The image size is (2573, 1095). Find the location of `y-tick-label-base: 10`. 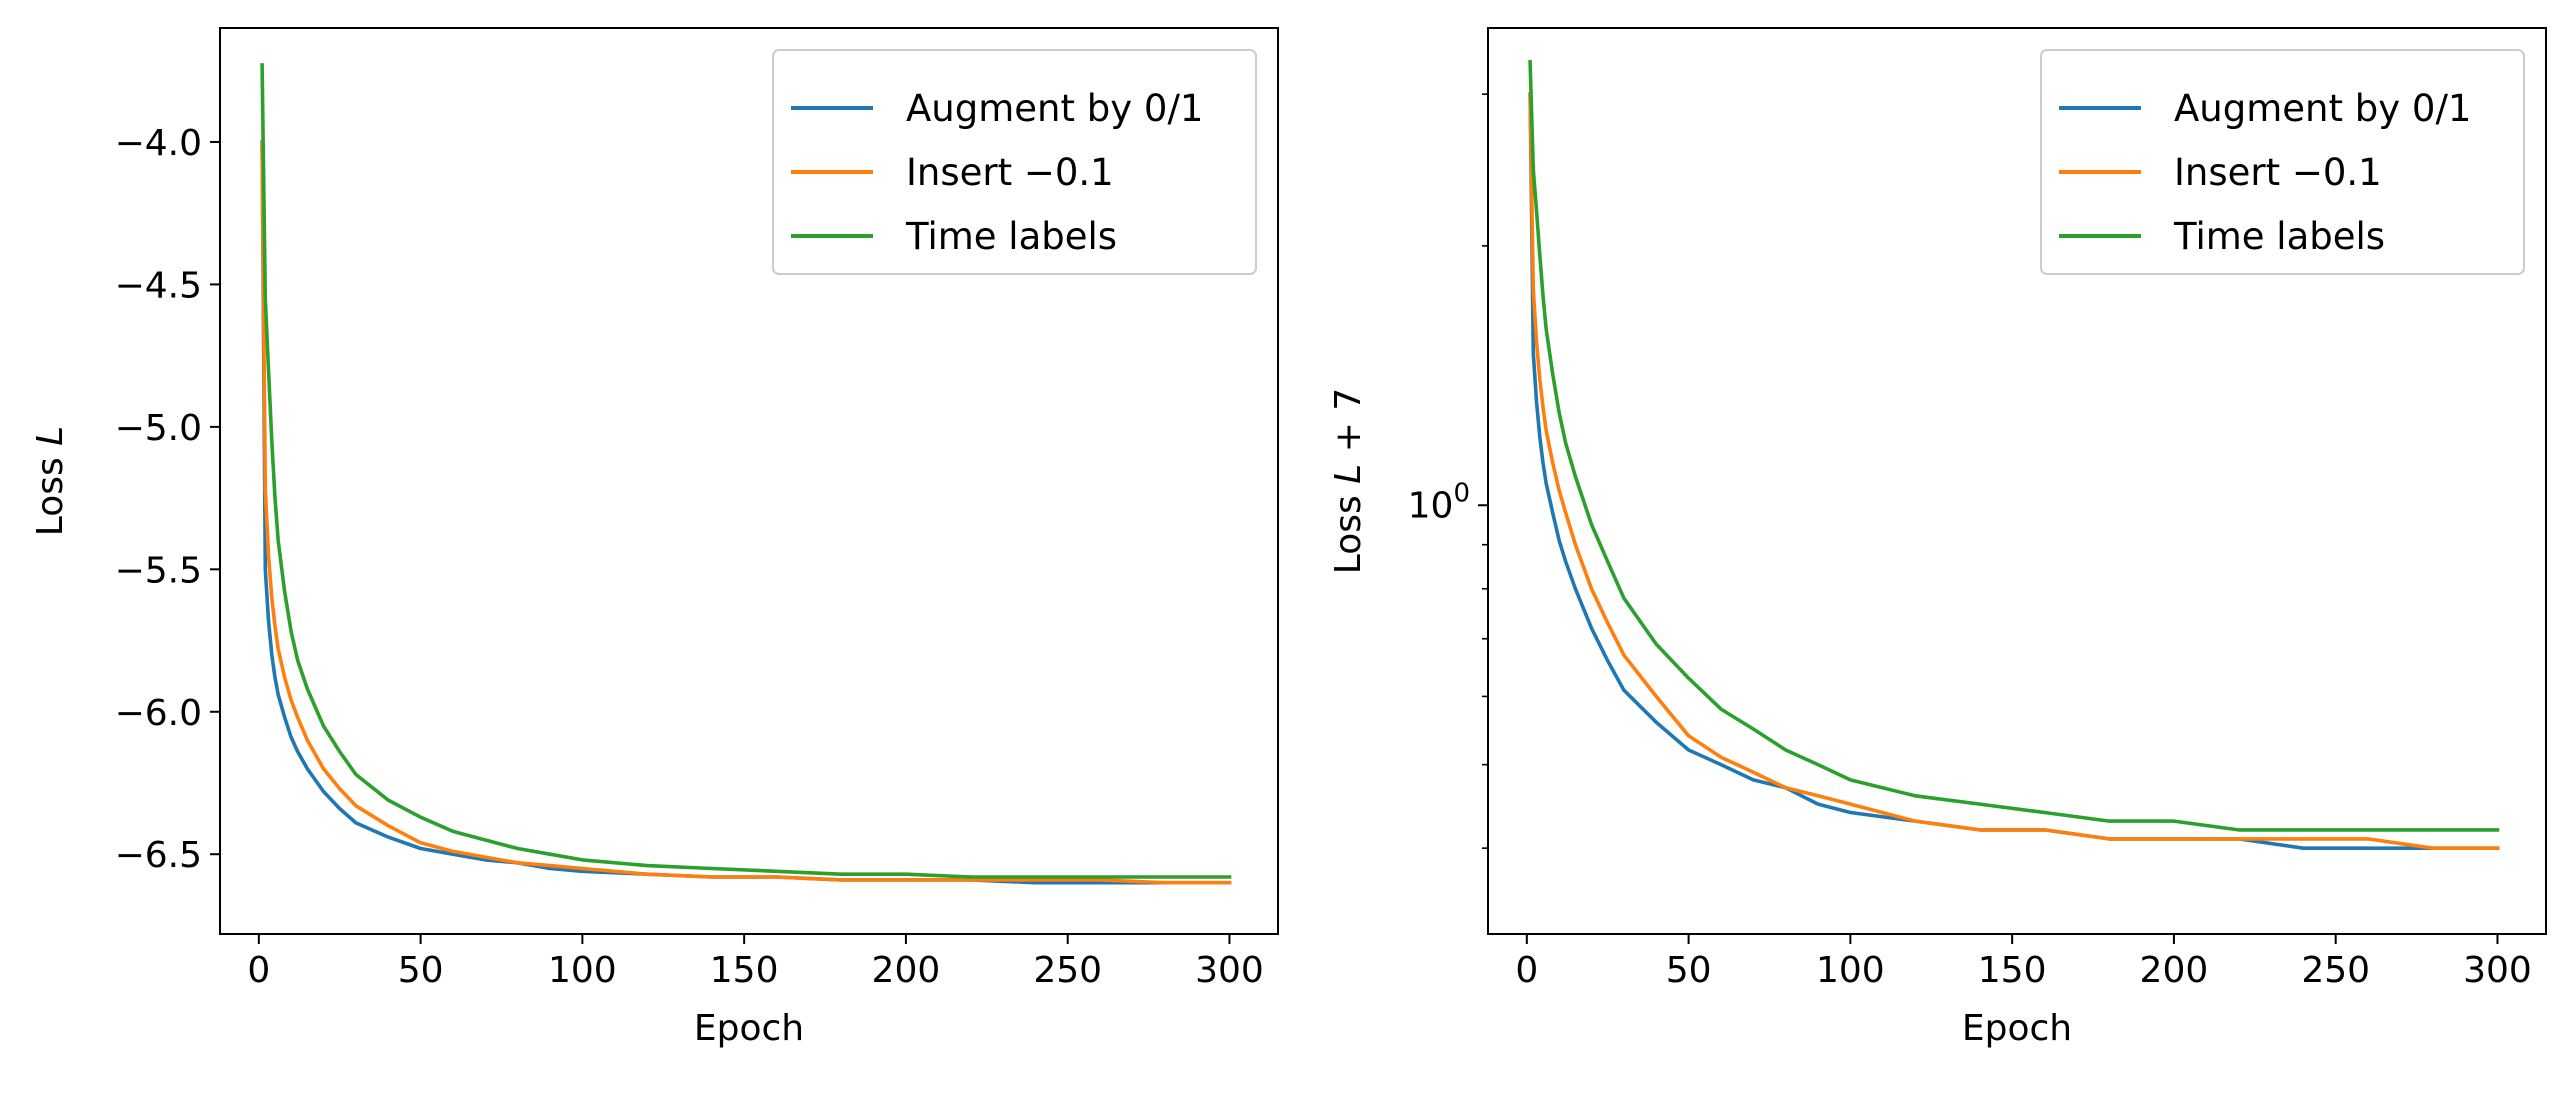

y-tick-label-base: 10 is located at coordinates (1431, 505).